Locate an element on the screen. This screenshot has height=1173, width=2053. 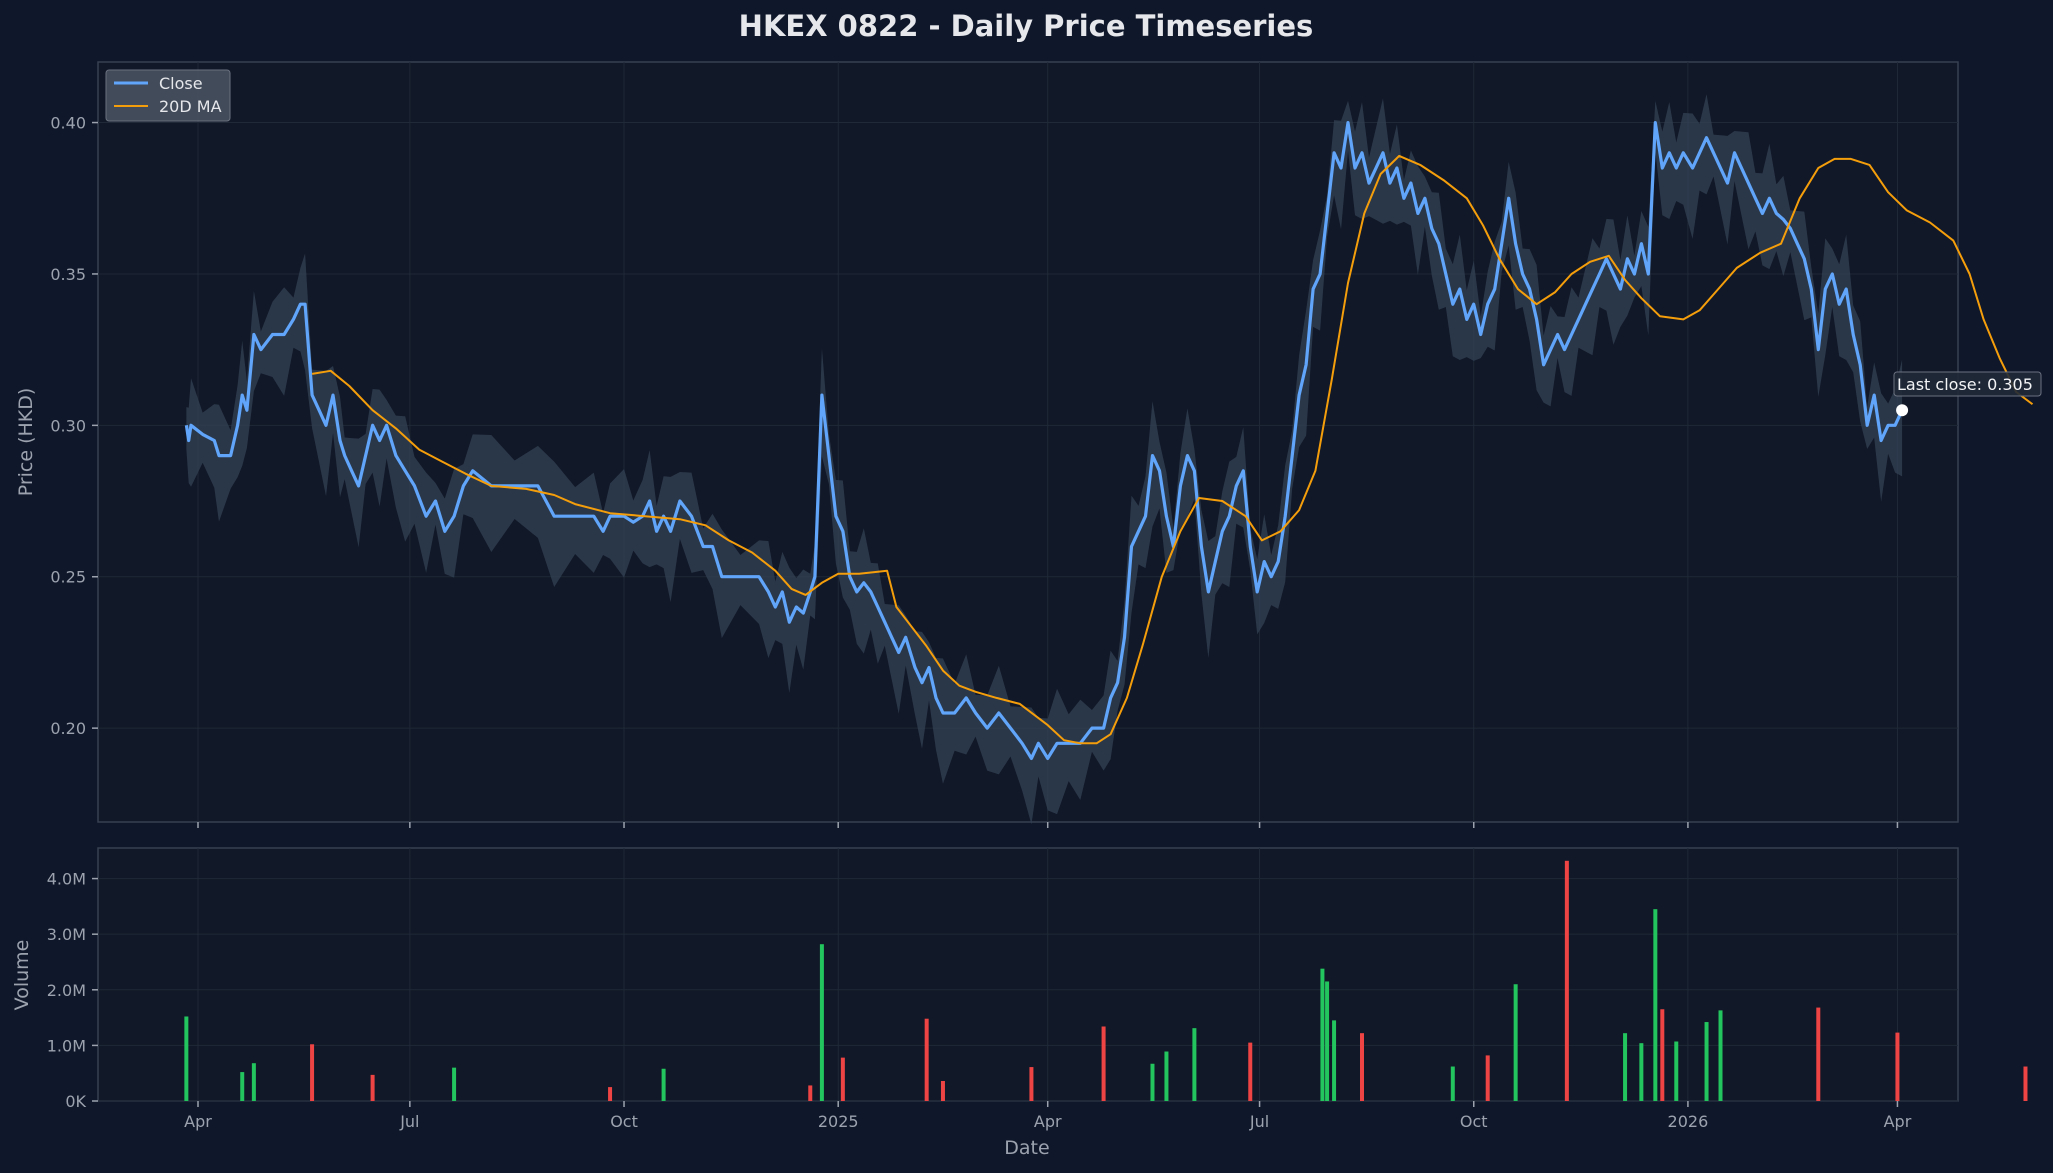
legend-ma-label: 20D MA is located at coordinates (190, 106).